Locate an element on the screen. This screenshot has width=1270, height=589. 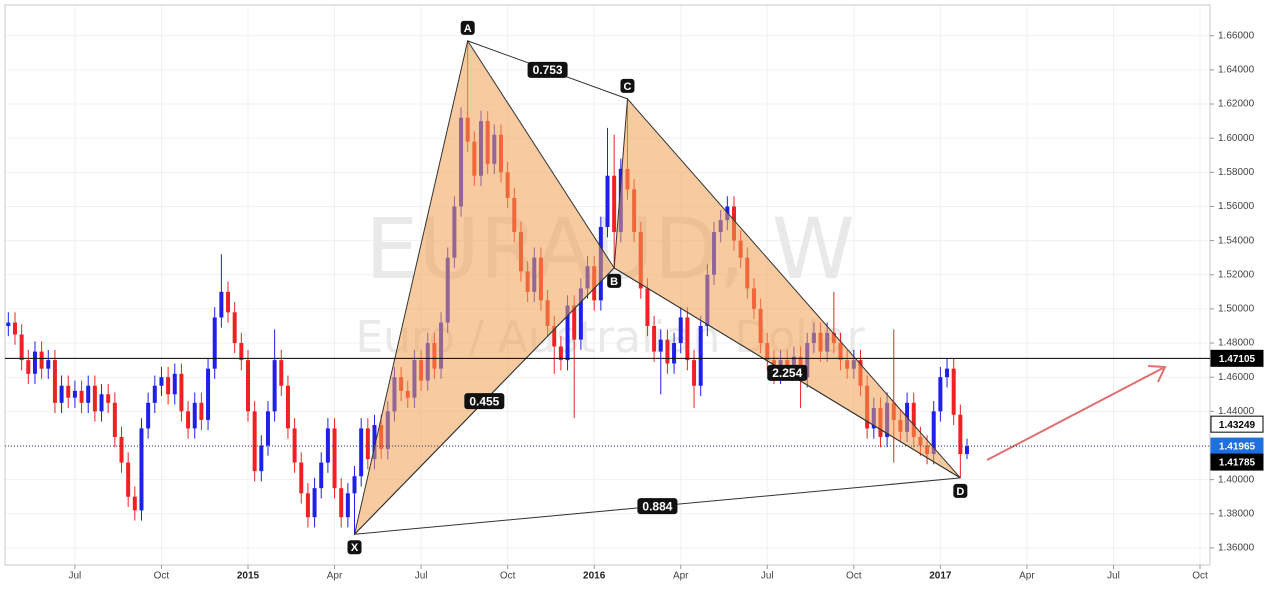
y-tick-label: 1.50000 is located at coordinates (1236, 309).